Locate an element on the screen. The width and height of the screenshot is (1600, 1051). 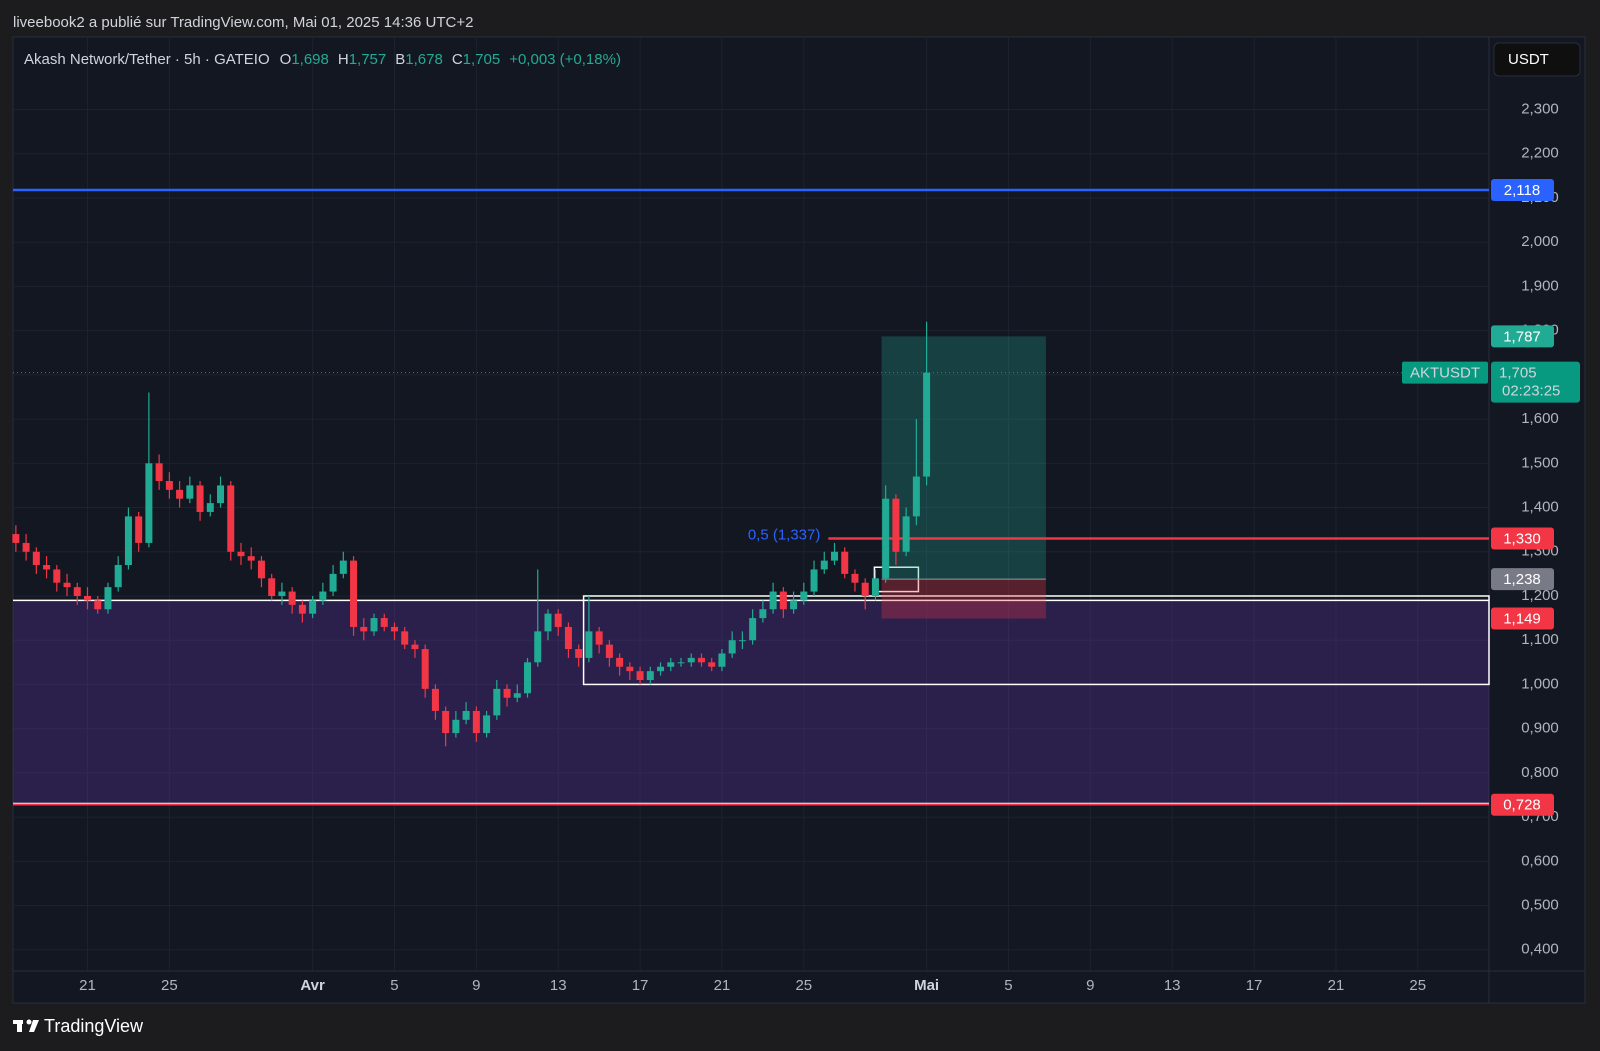
entry-tag is located at coordinates (1522, 579).